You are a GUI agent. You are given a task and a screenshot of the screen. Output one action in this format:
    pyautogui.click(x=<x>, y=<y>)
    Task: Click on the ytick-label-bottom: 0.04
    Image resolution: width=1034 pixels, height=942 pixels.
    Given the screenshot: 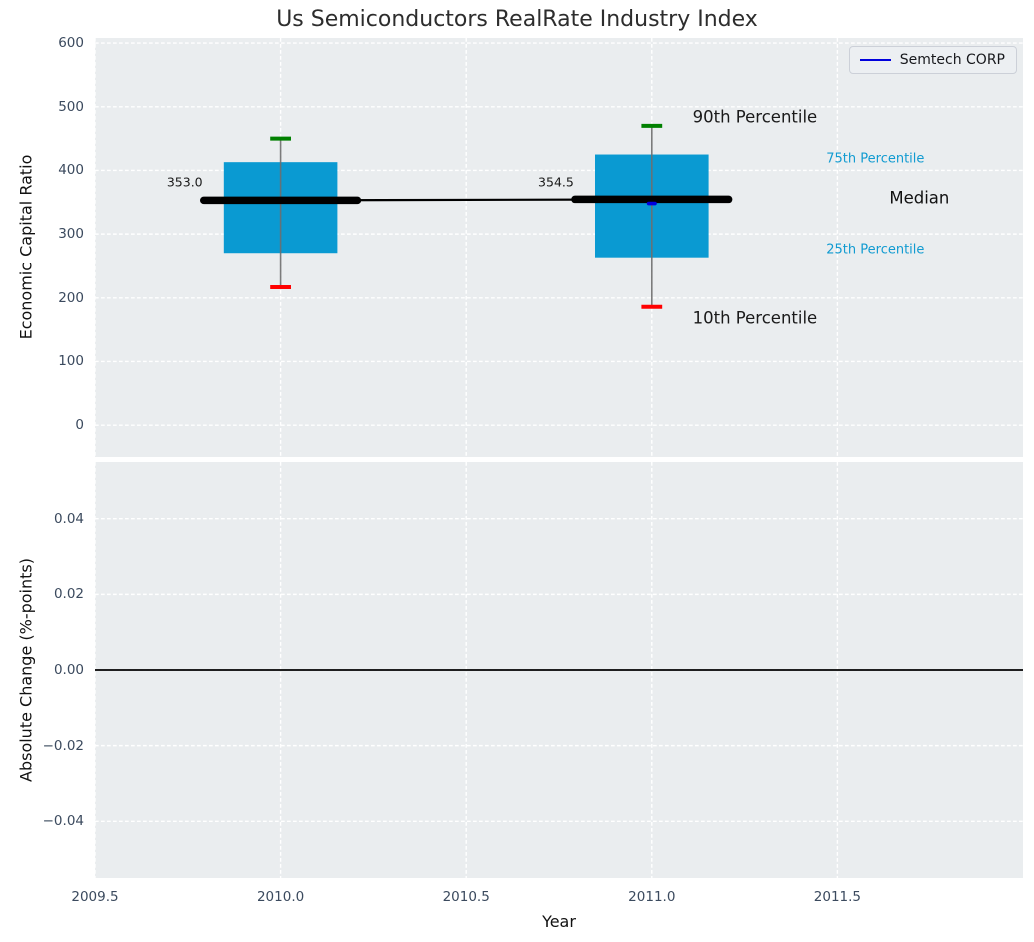 What is the action you would take?
    pyautogui.click(x=68, y=518)
    